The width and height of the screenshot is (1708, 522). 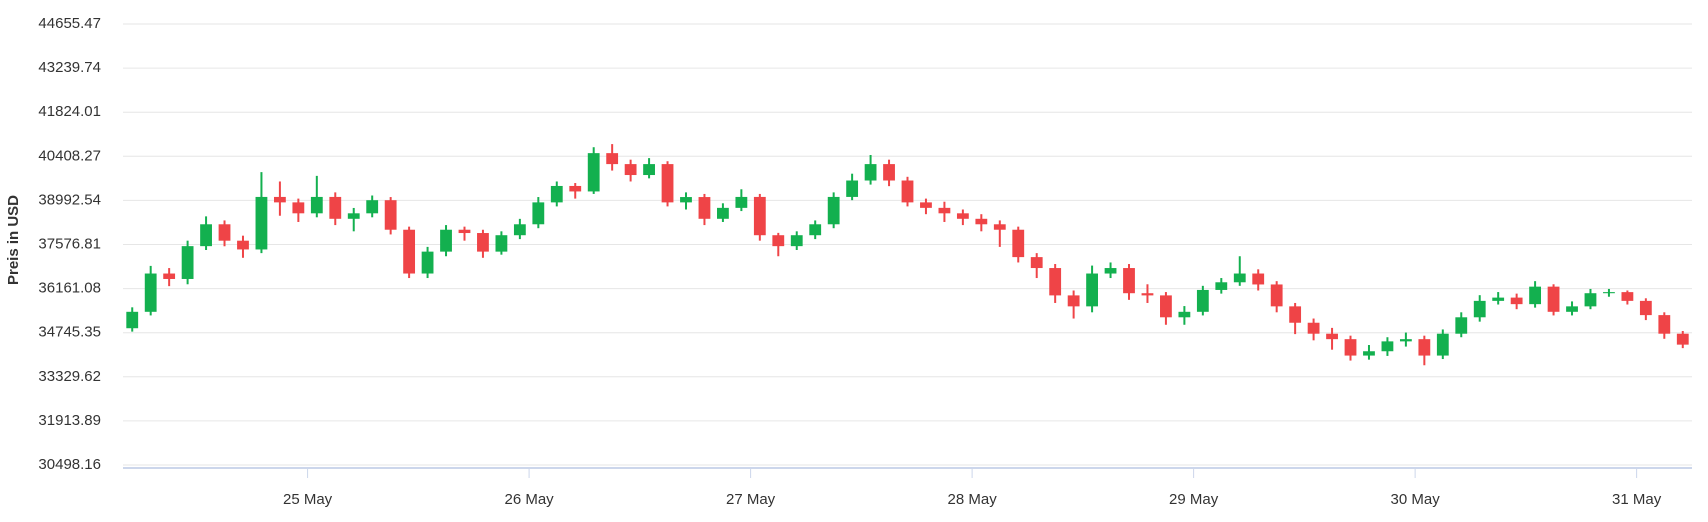 I want to click on y-tick-label: 34745.35, so click(x=69, y=332).